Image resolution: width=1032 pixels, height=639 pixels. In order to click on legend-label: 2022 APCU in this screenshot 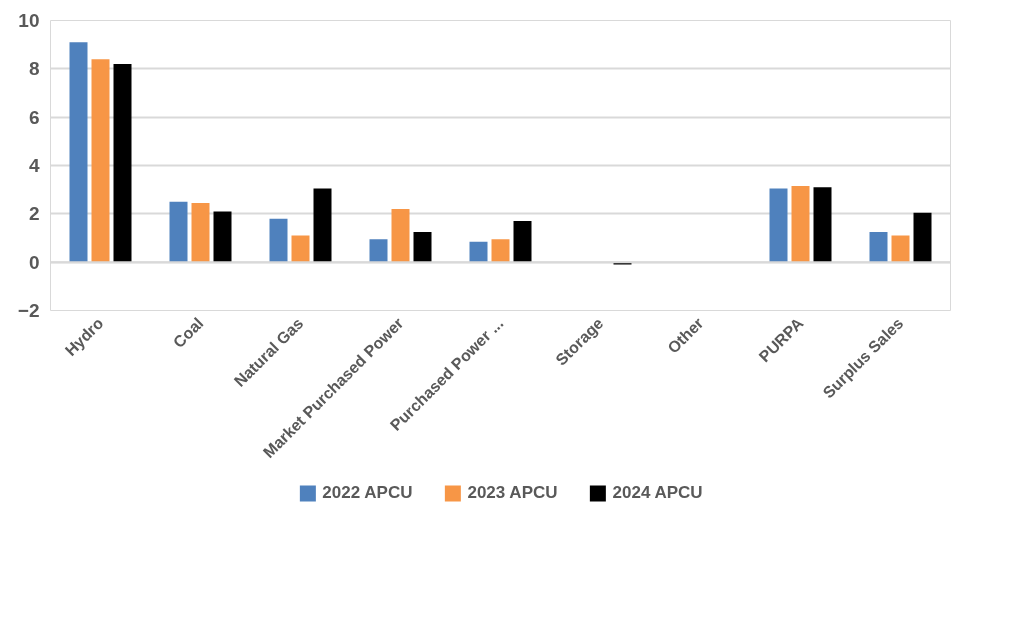, I will do `click(367, 492)`.